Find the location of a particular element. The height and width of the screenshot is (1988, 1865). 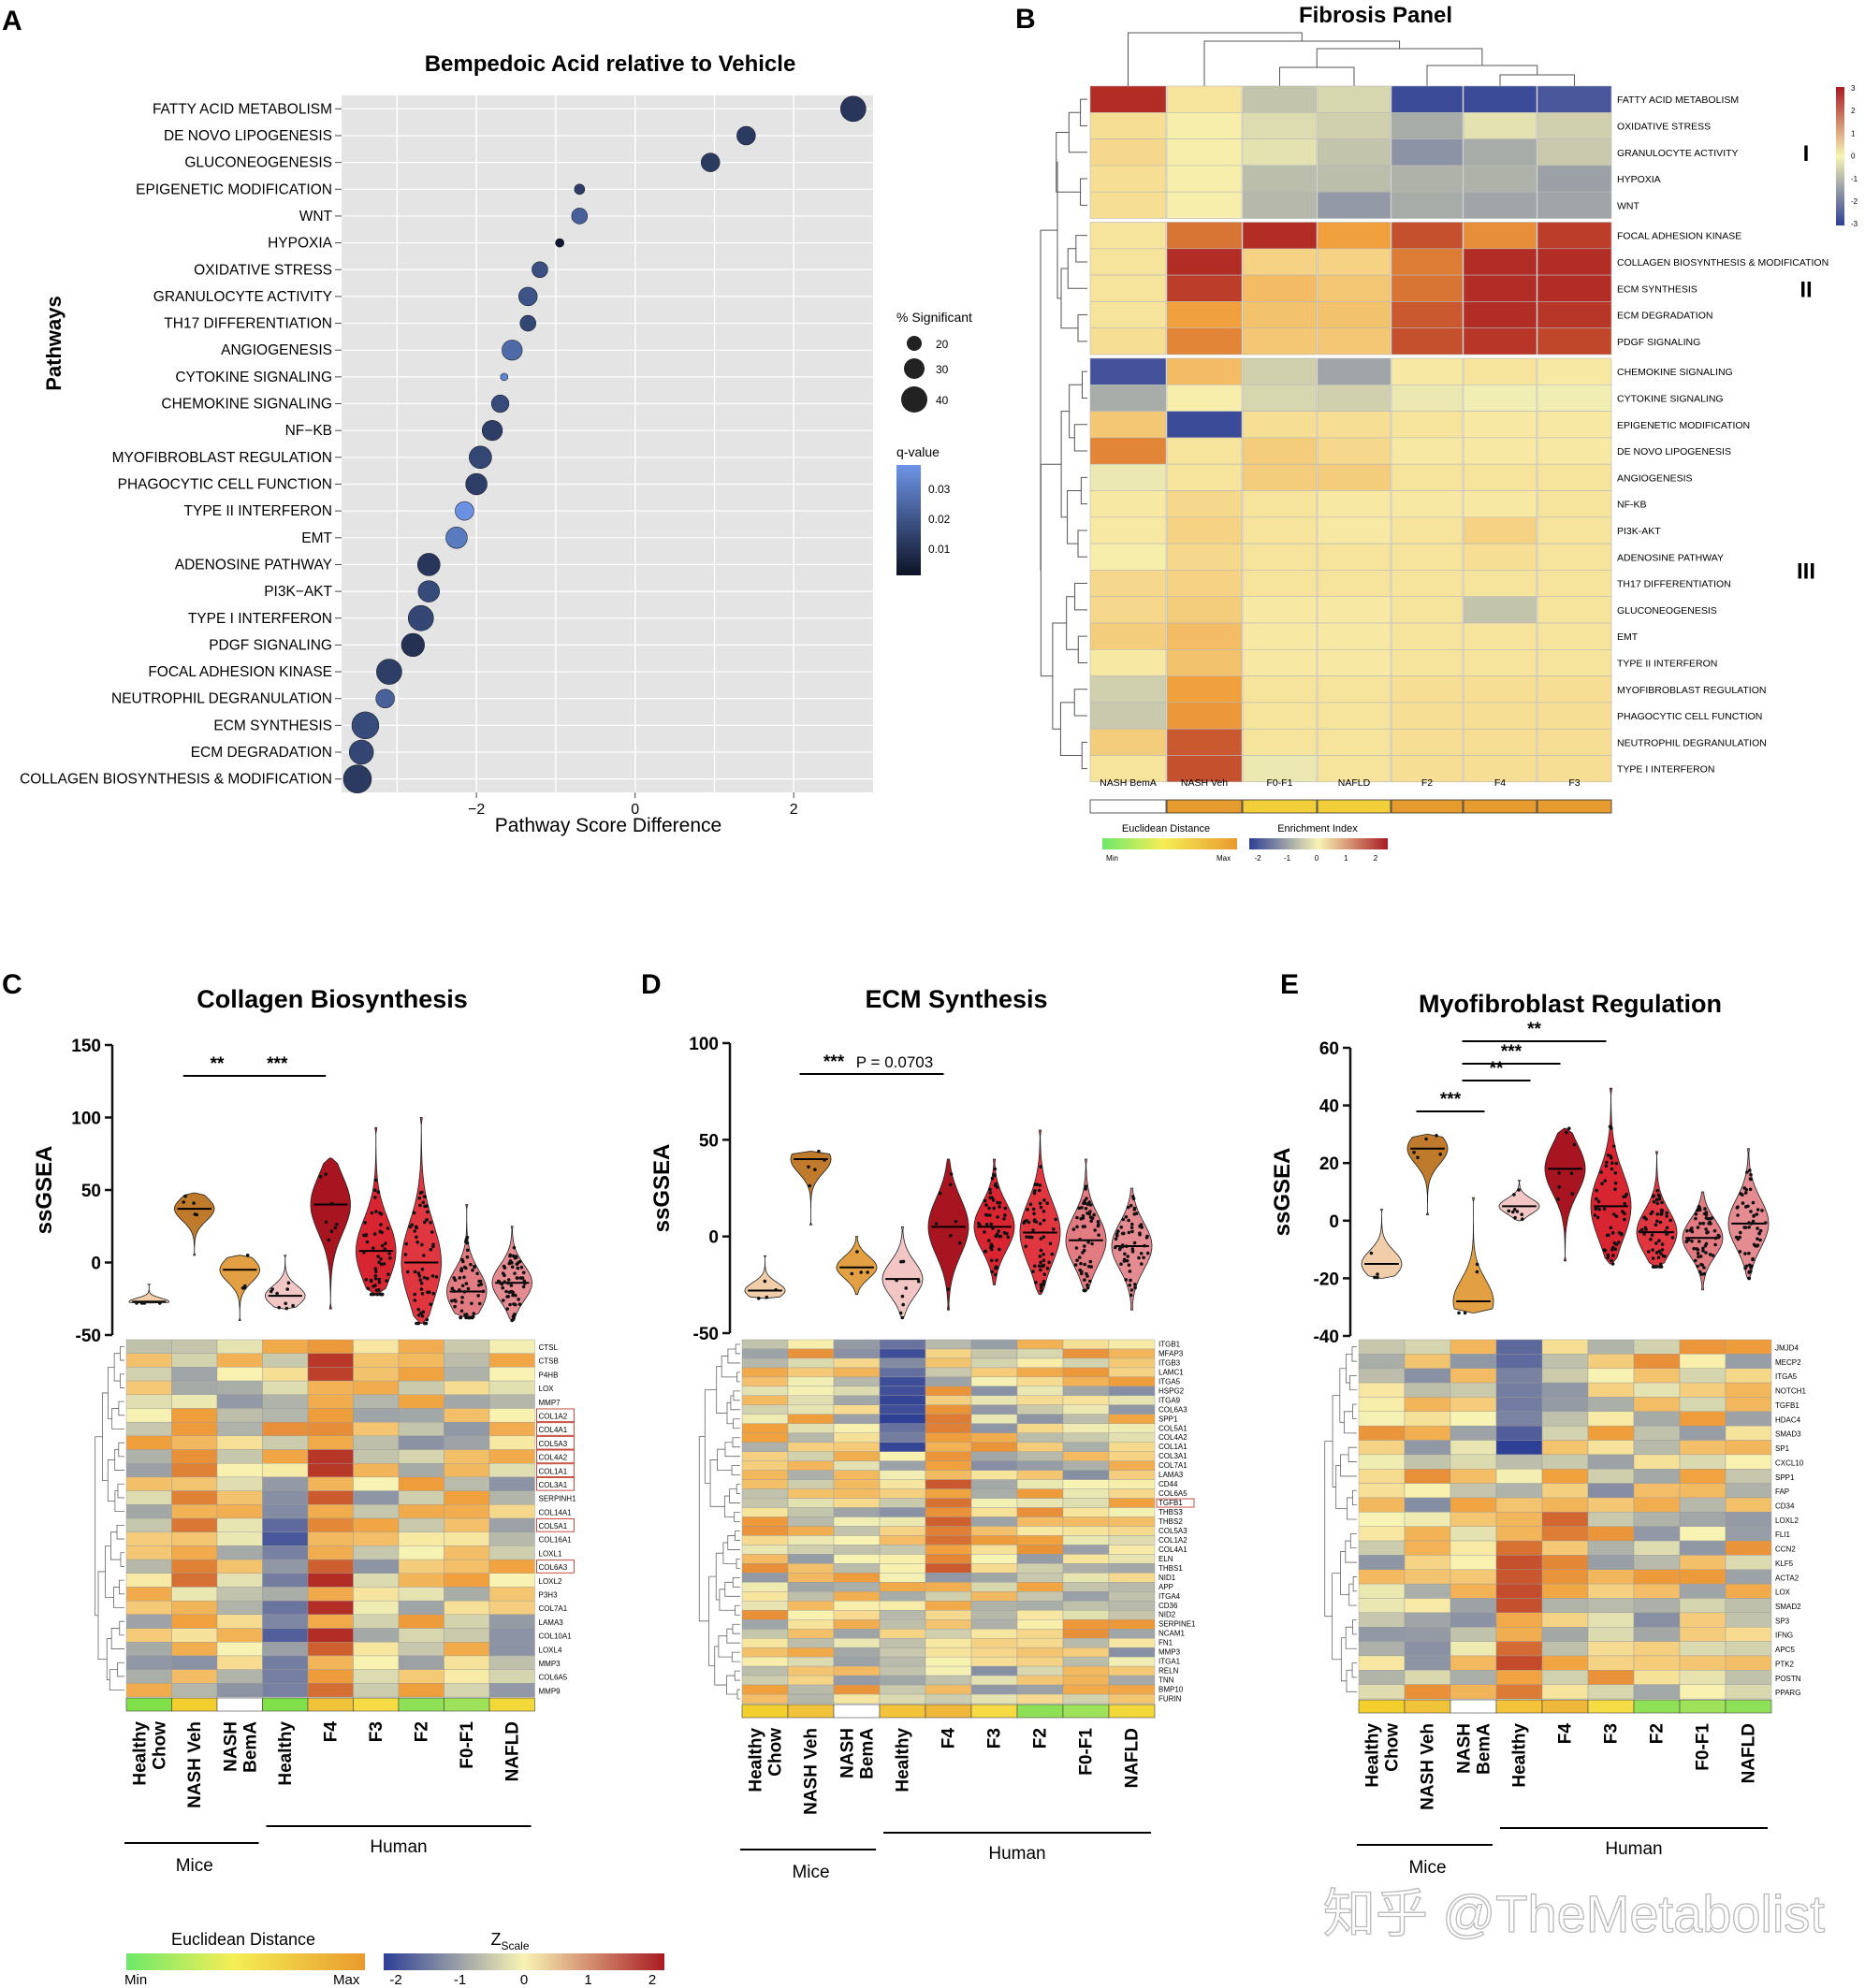

gene-label-tnn: TNN is located at coordinates (1166, 1680).